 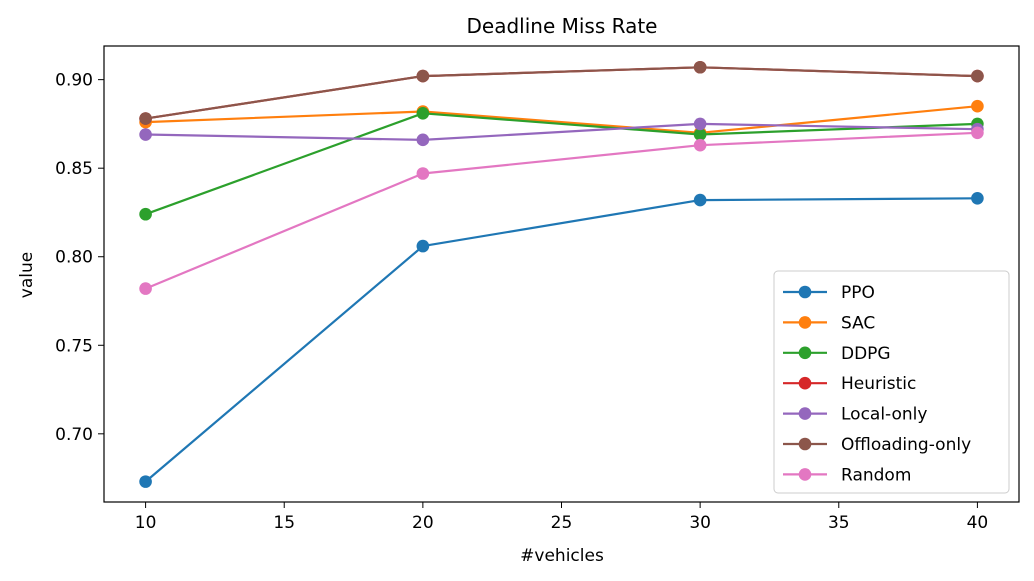 I want to click on y-tick-label: 0.90, so click(x=74, y=81).